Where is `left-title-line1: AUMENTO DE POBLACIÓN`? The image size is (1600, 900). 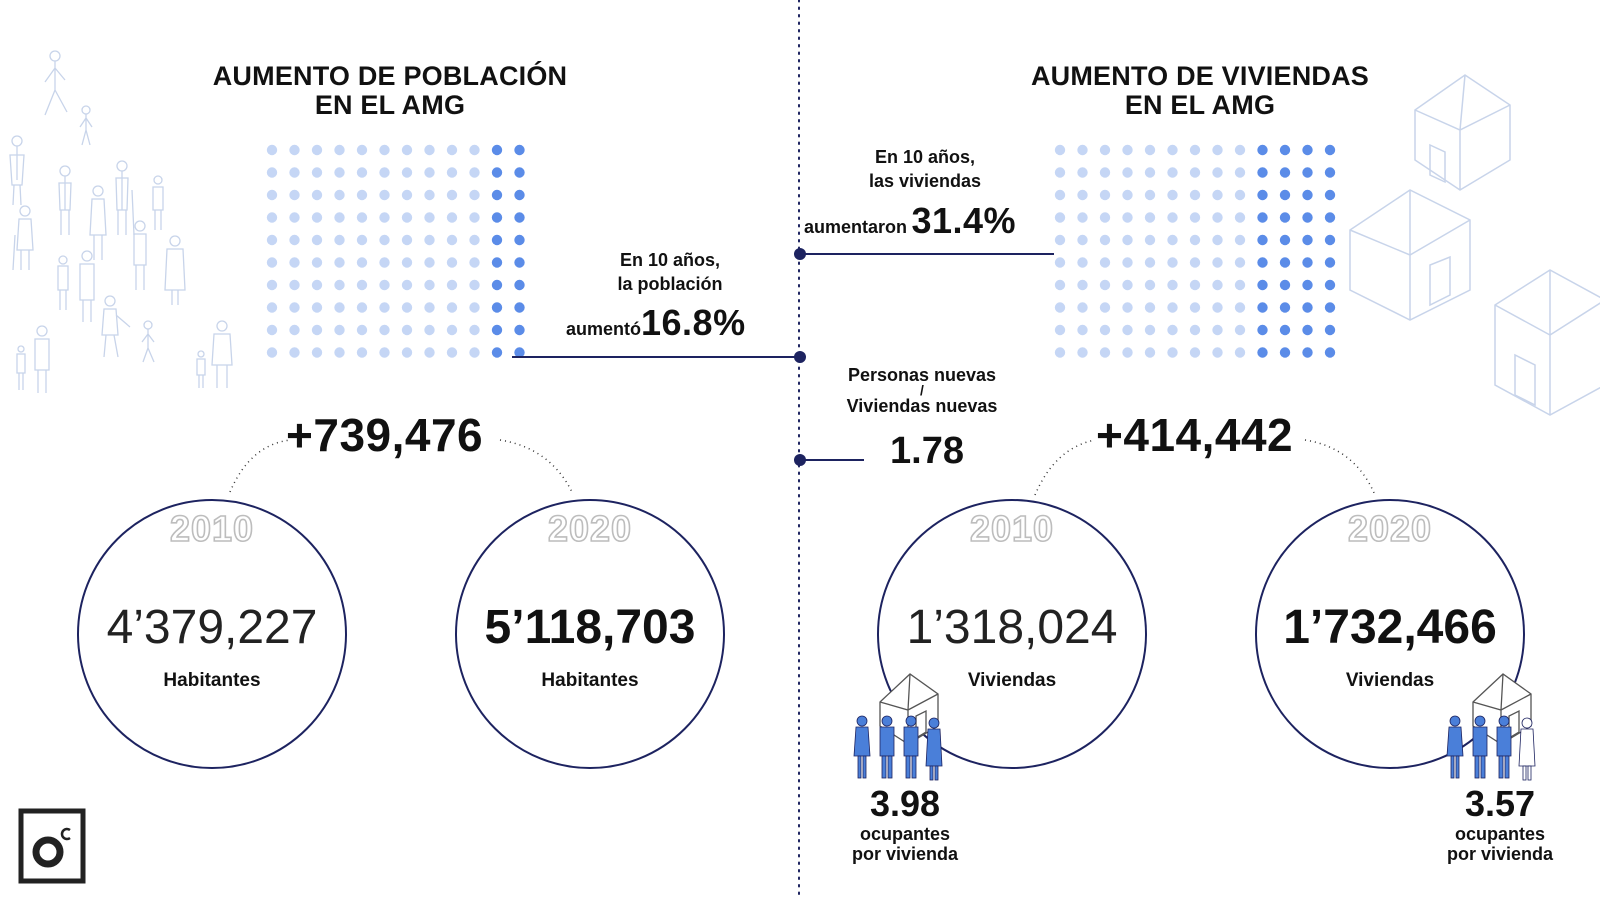 left-title-line1: AUMENTO DE POBLACIÓN is located at coordinates (390, 76).